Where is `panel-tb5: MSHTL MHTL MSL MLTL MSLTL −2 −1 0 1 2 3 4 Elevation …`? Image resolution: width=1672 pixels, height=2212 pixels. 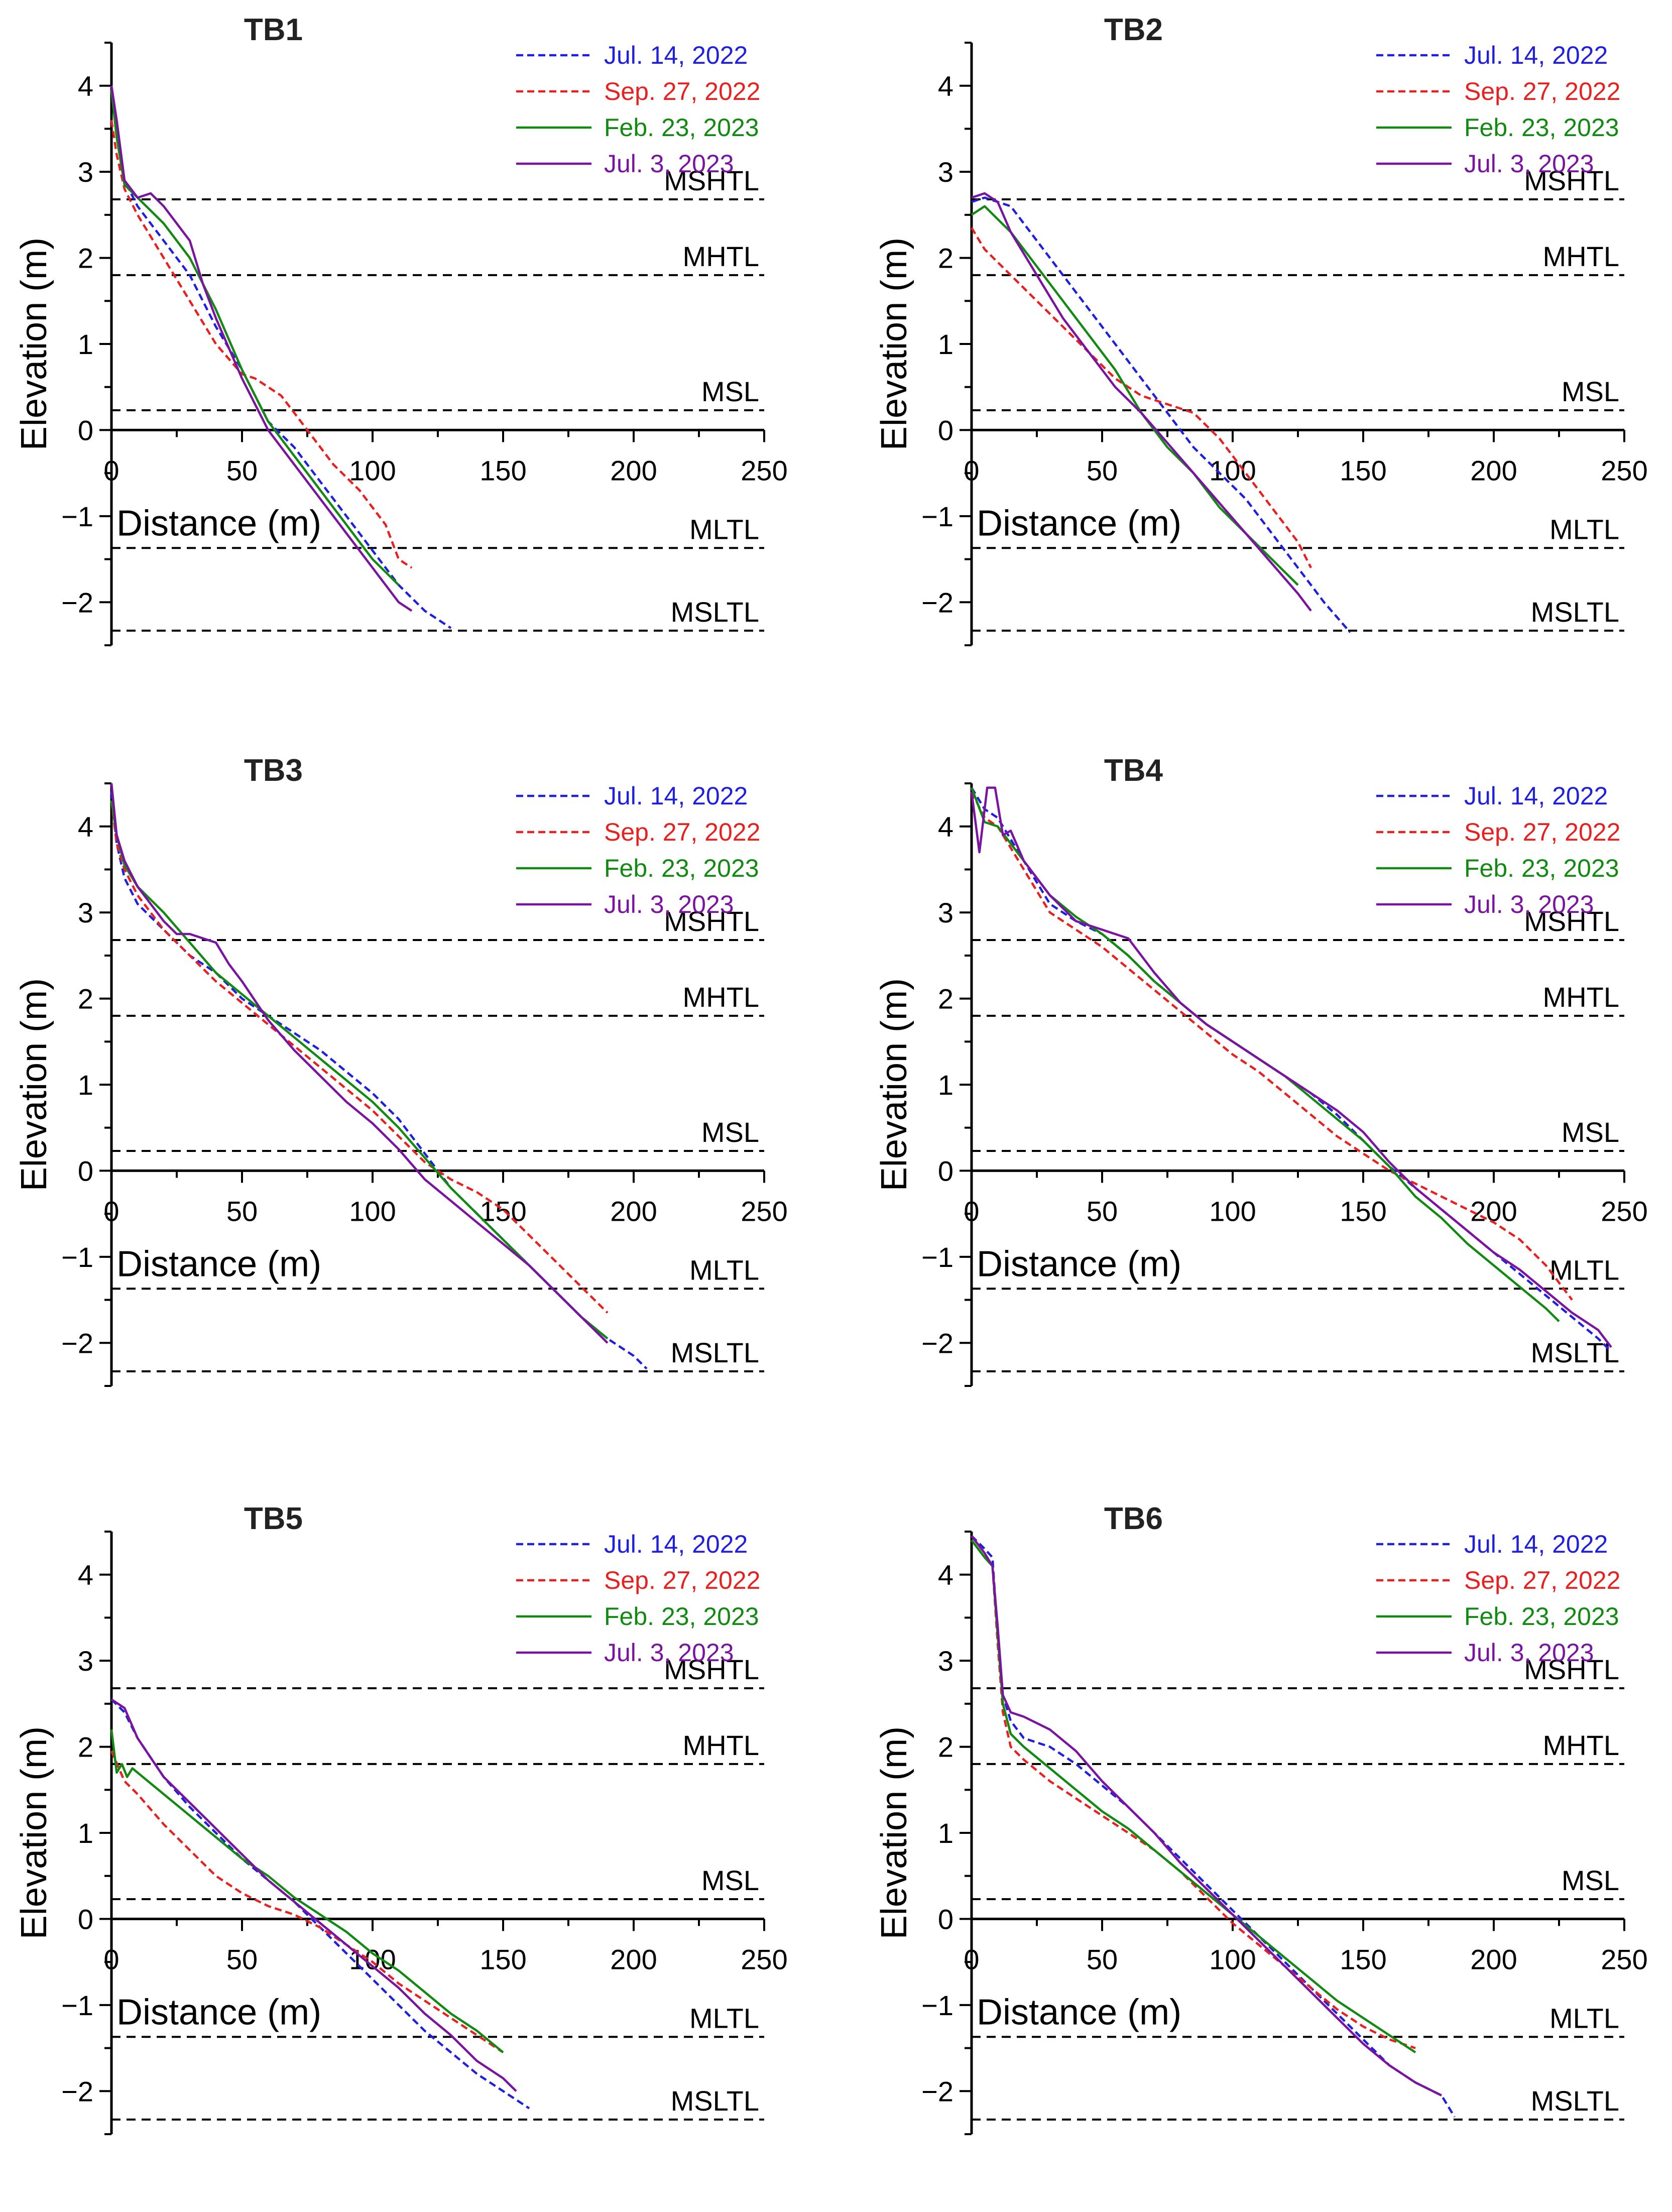 panel-tb5: MSHTL MHTL MSL MLTL MSLTL −2 −1 0 1 2 3 4 Elevation … is located at coordinates (401, 1818).